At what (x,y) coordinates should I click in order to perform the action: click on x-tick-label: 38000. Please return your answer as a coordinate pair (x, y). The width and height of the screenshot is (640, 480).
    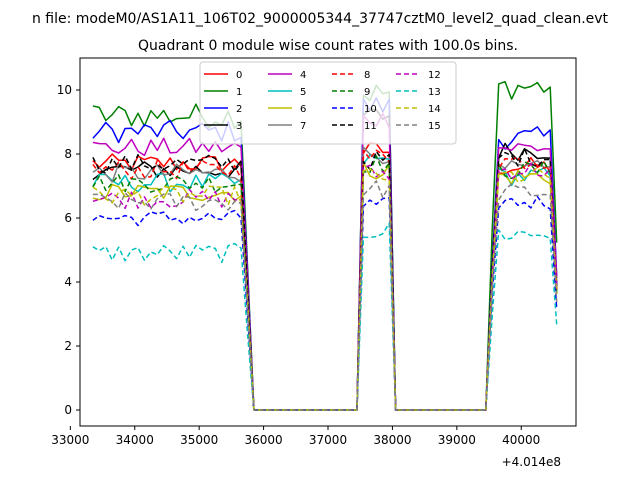
    Looking at the image, I should click on (392, 440).